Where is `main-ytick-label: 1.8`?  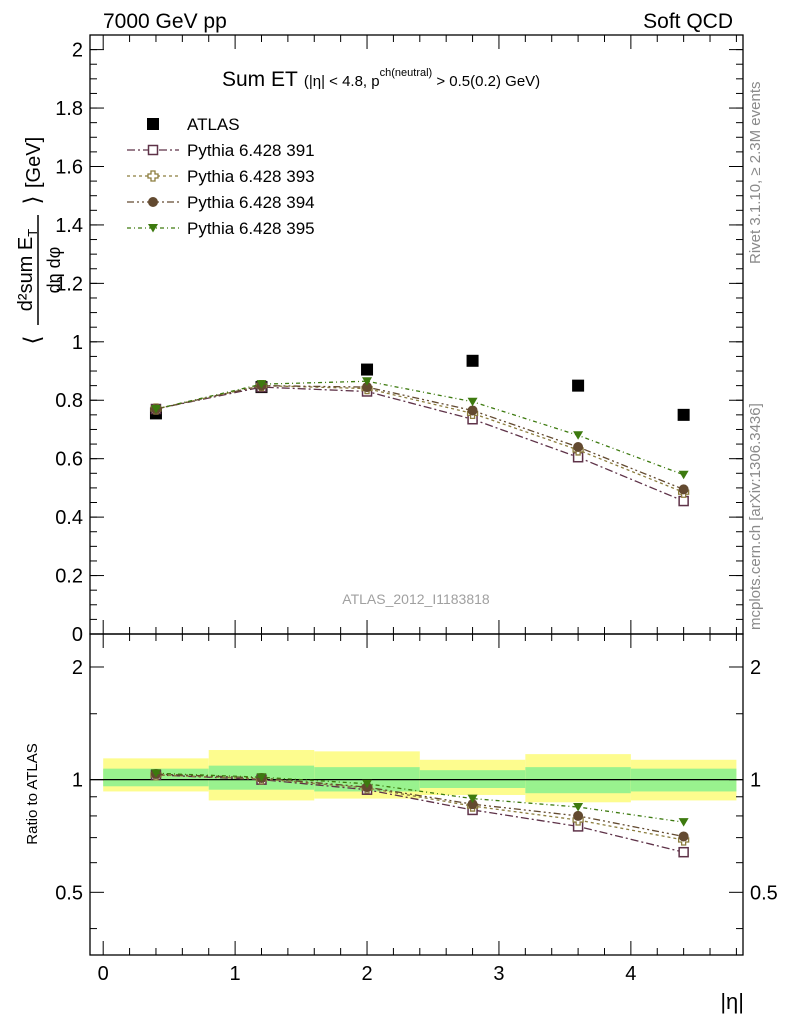
main-ytick-label: 1.8 is located at coordinates (69, 109).